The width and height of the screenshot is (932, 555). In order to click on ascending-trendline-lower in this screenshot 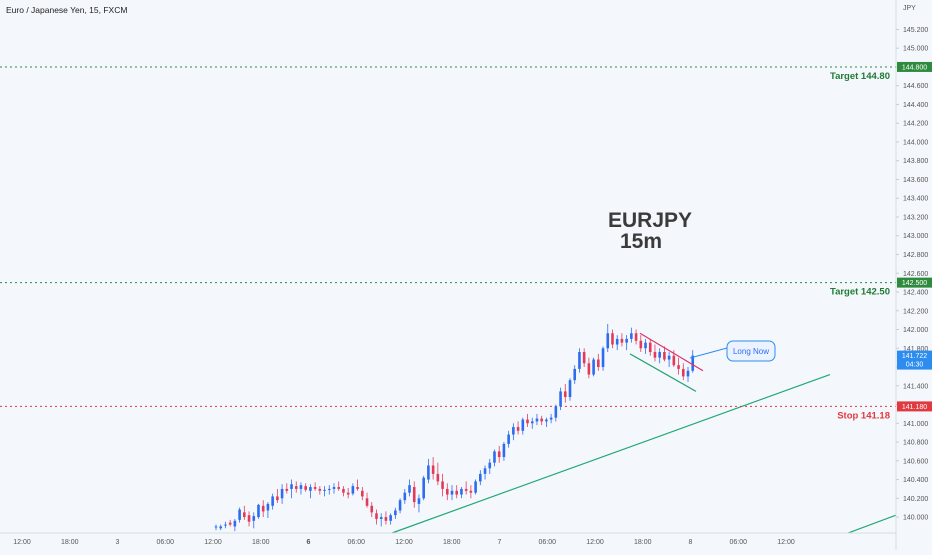, I will do `click(872, 524)`.